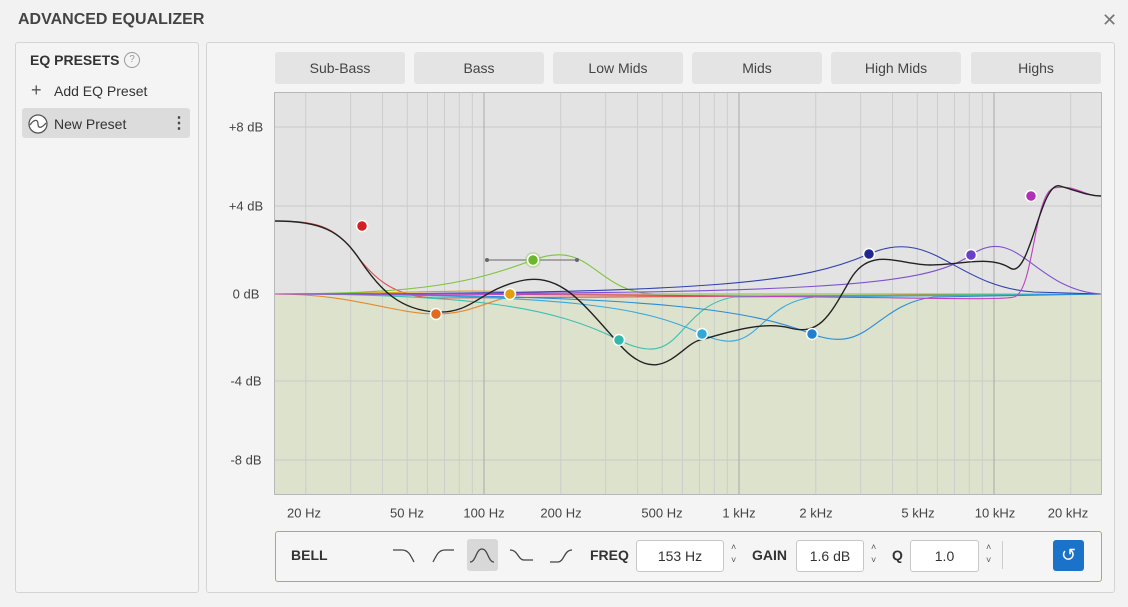  I want to click on close-button: ✕, so click(1110, 20).